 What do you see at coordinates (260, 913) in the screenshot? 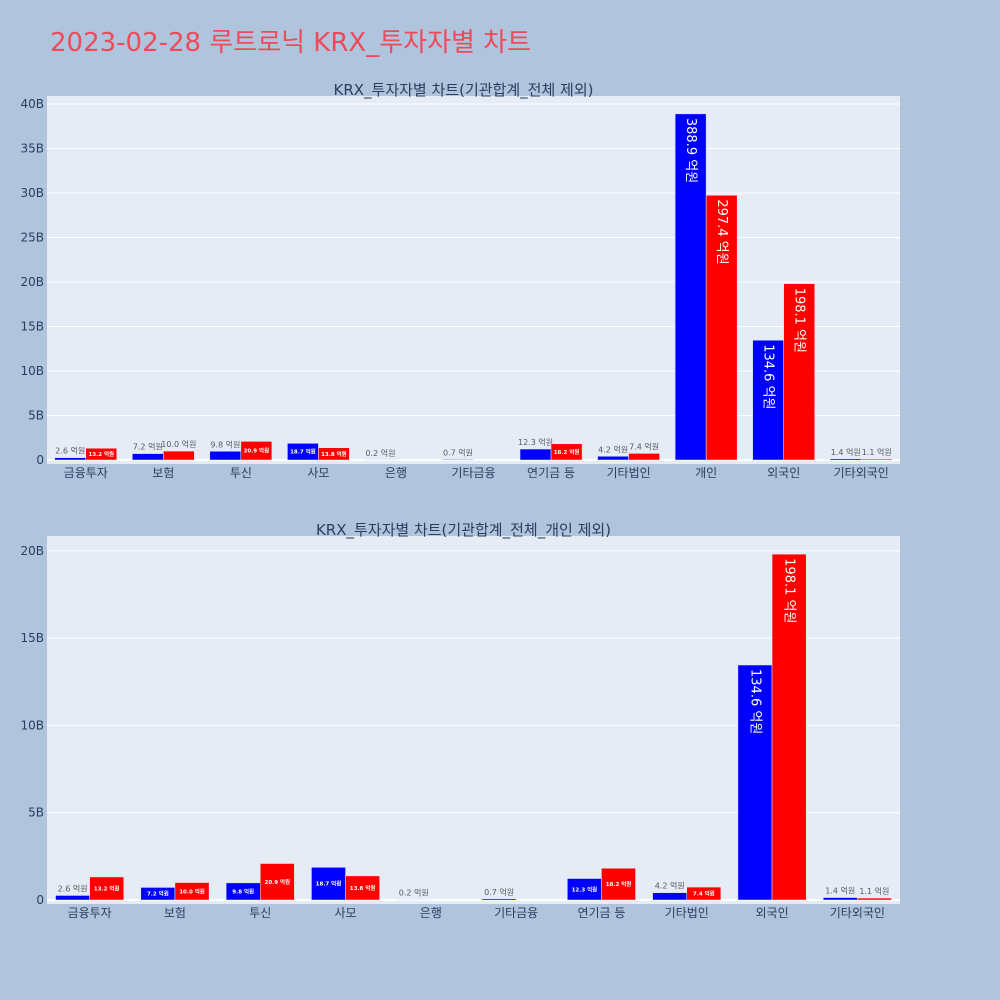
I see `x-tick-label: 투신` at bounding box center [260, 913].